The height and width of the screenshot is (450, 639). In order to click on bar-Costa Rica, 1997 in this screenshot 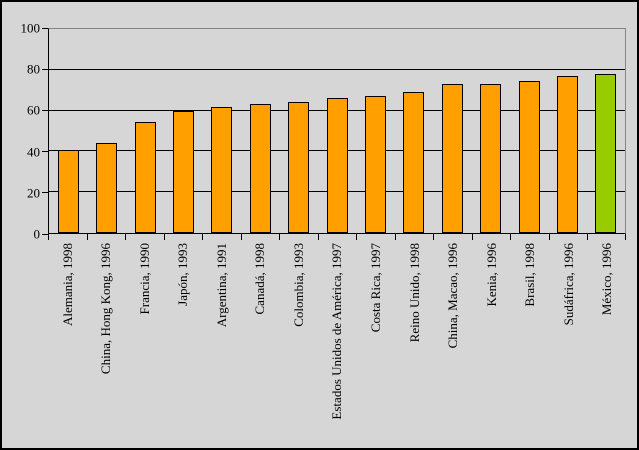, I will do `click(375, 164)`.